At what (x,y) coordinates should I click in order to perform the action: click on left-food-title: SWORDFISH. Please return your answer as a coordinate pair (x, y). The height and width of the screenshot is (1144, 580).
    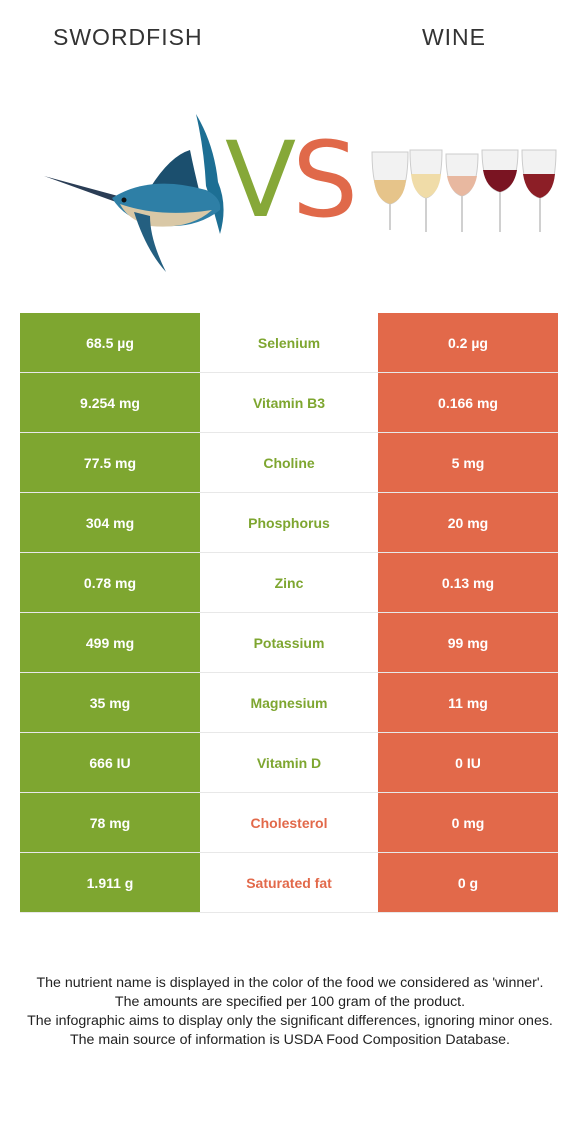
    Looking at the image, I should click on (128, 37).